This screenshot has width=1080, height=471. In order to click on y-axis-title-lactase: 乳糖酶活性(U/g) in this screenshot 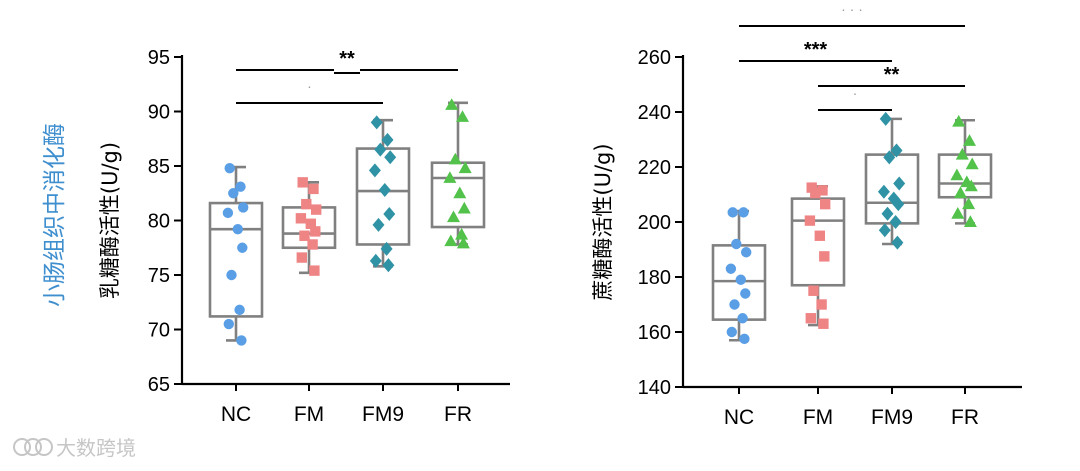, I will do `click(110, 220)`.